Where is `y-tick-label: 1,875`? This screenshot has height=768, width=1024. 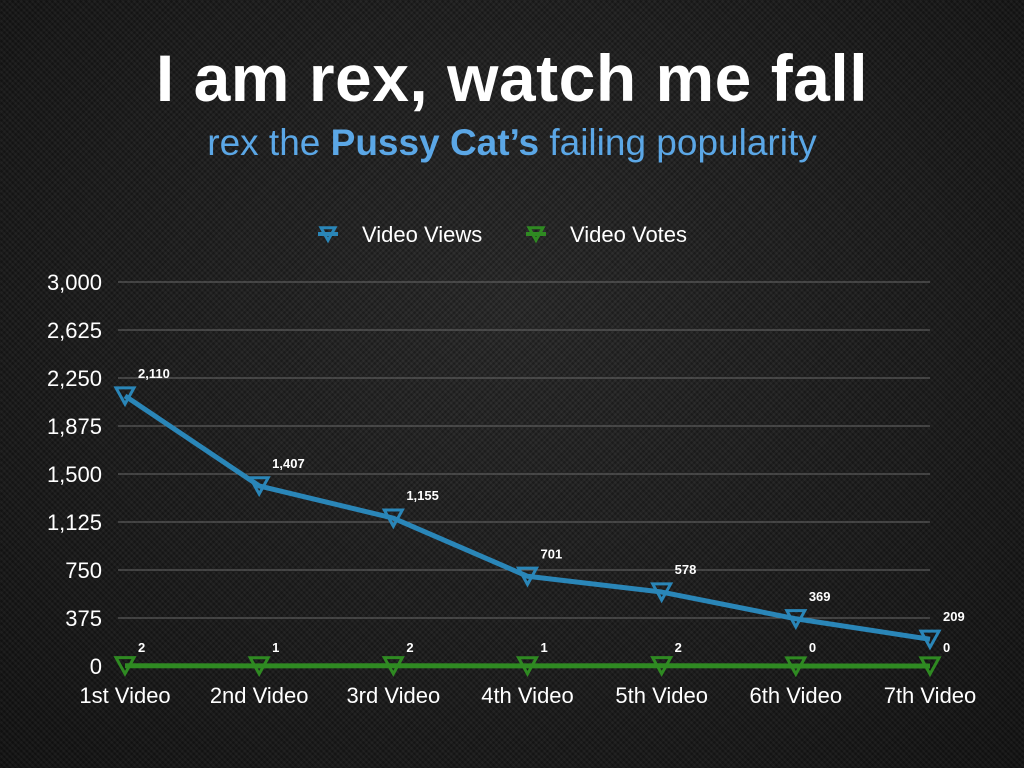 y-tick-label: 1,875 is located at coordinates (74, 426).